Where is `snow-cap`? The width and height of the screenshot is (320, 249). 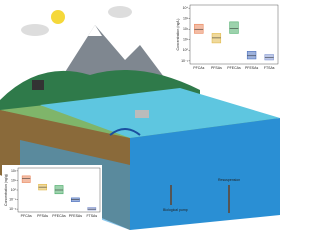
snow-cap is located at coordinates (95, 30).